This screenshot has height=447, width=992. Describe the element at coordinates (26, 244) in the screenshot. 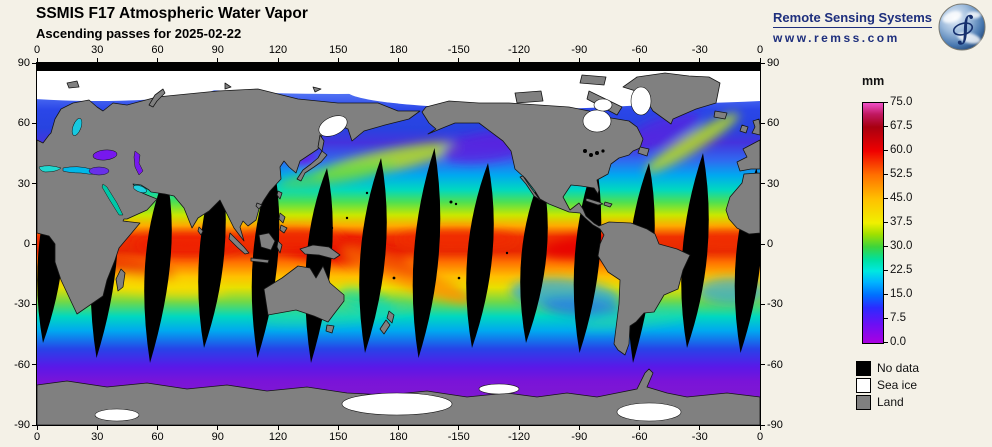

I see `lat-label-left: 0` at that location.